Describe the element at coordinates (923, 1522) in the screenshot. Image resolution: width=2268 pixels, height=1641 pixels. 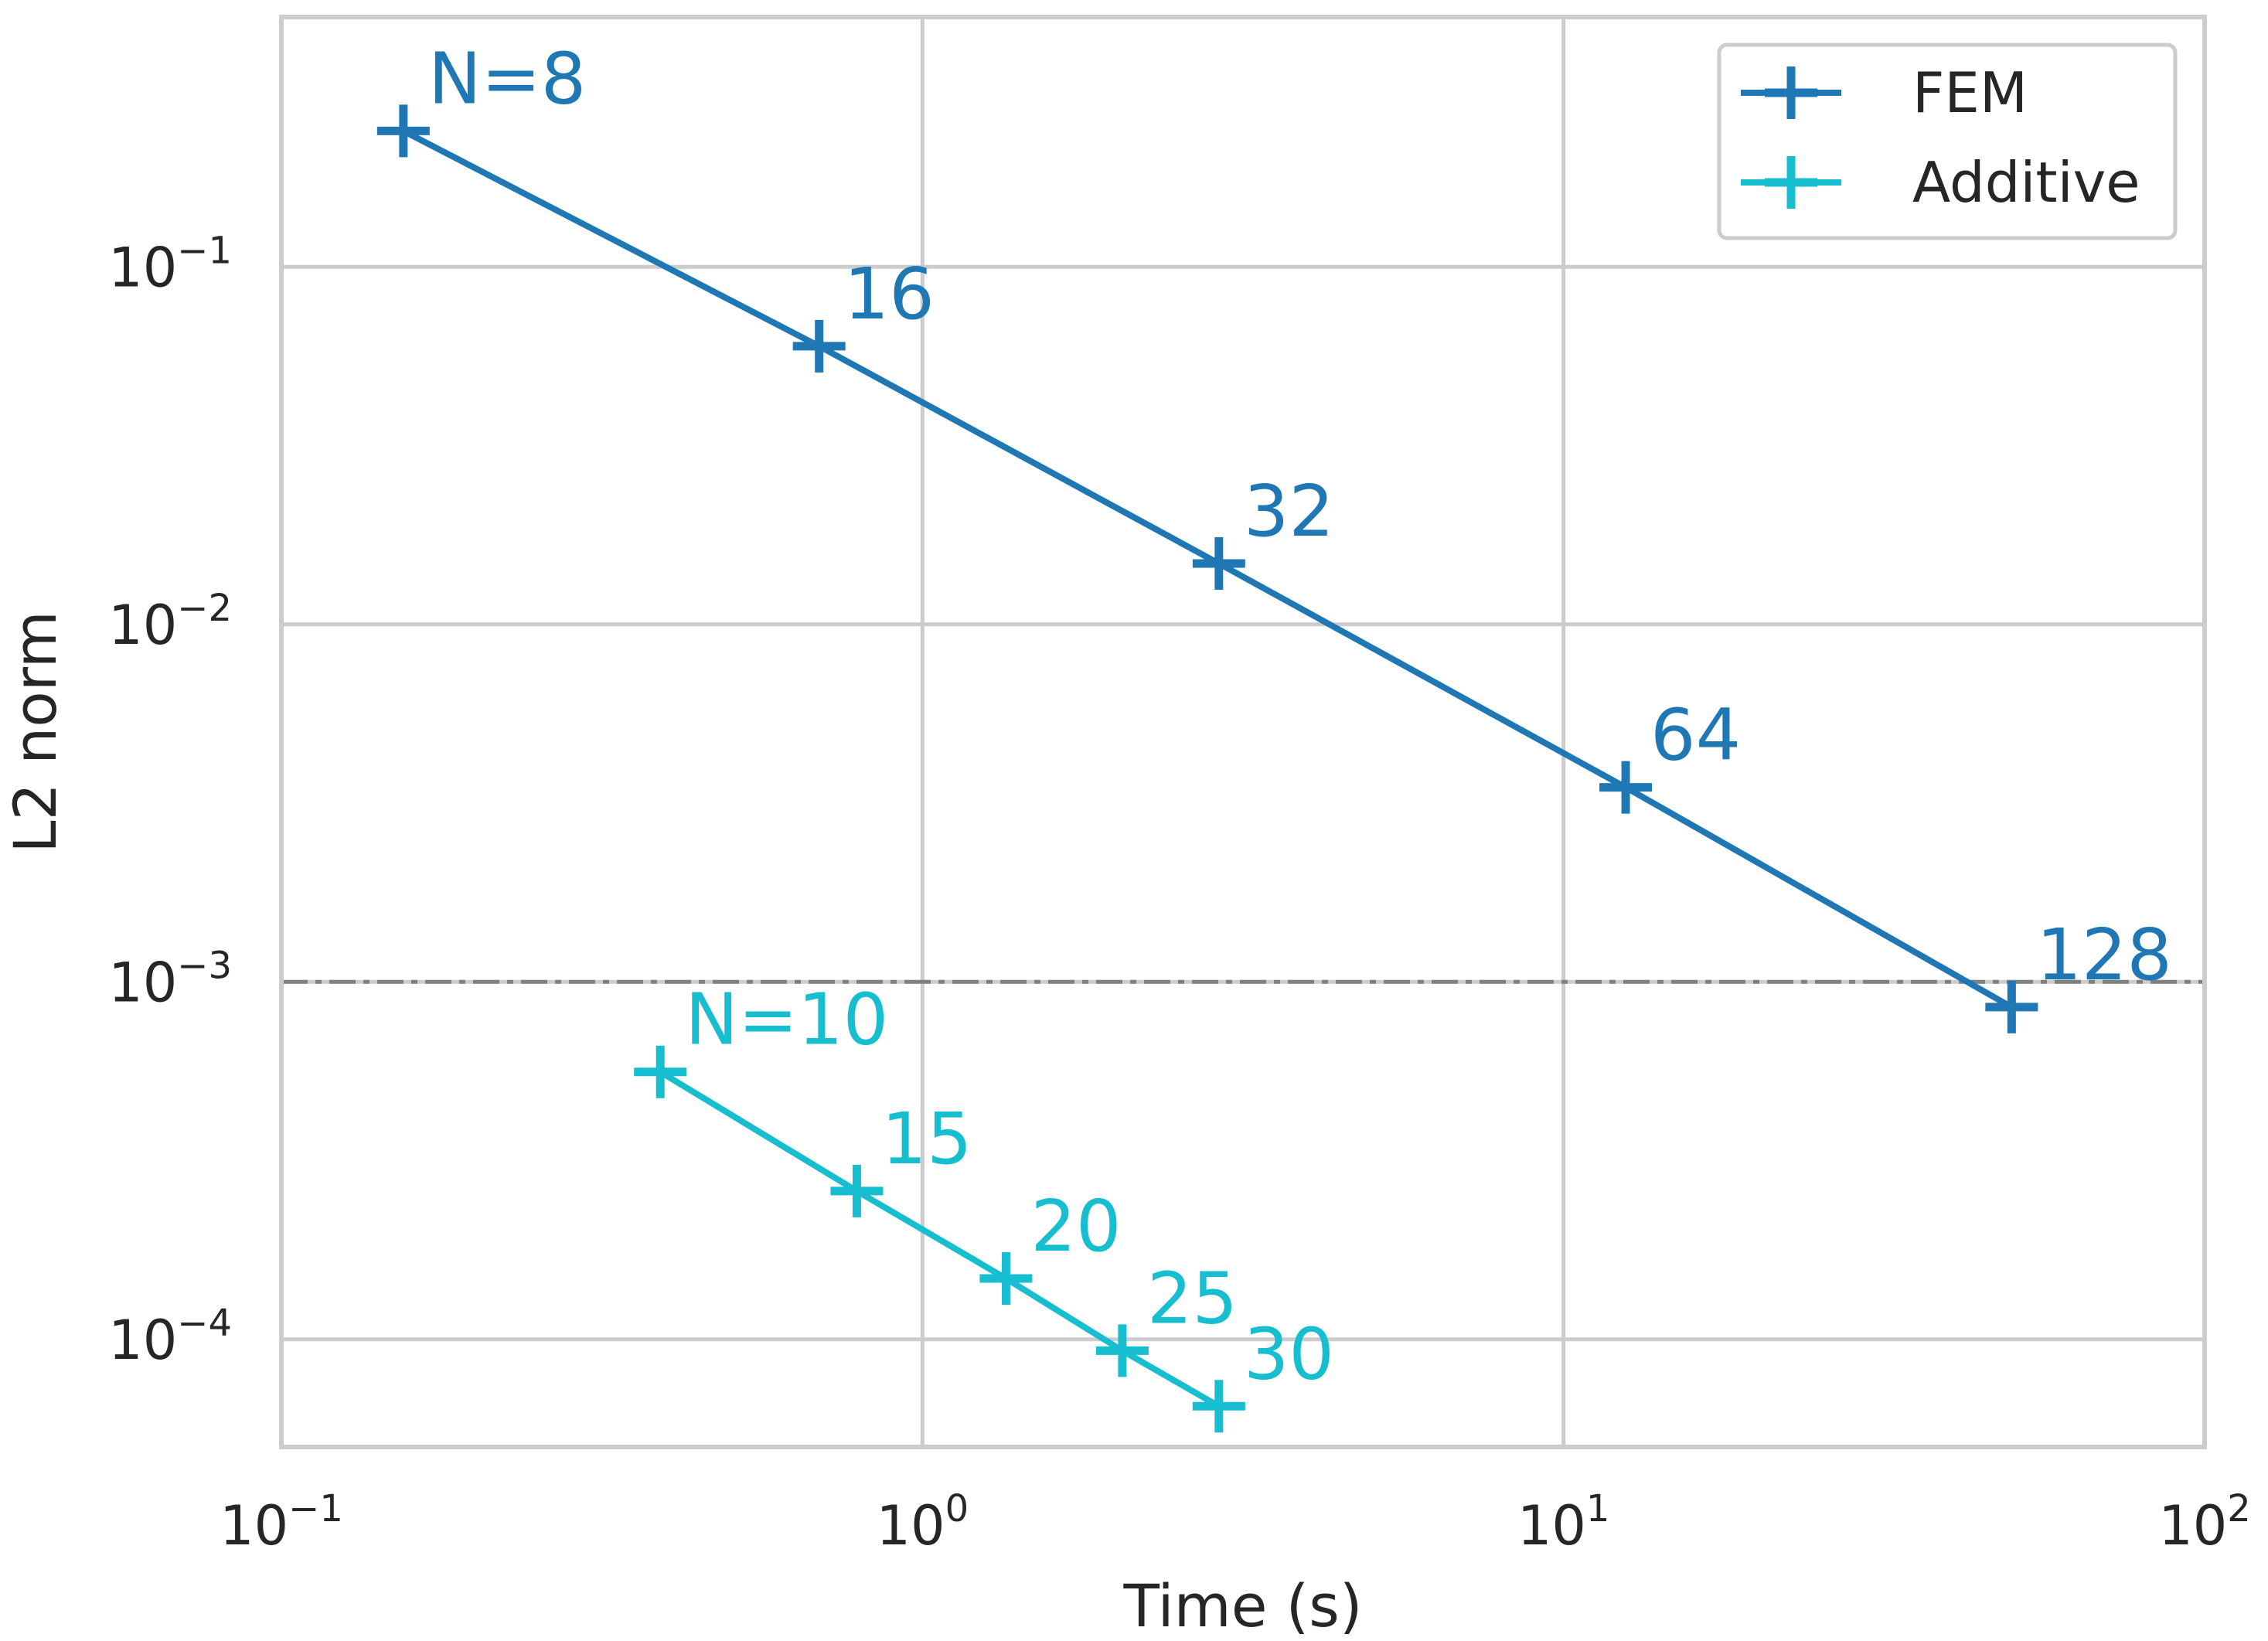
I see `x-tick-label-1: 10⁰` at that location.